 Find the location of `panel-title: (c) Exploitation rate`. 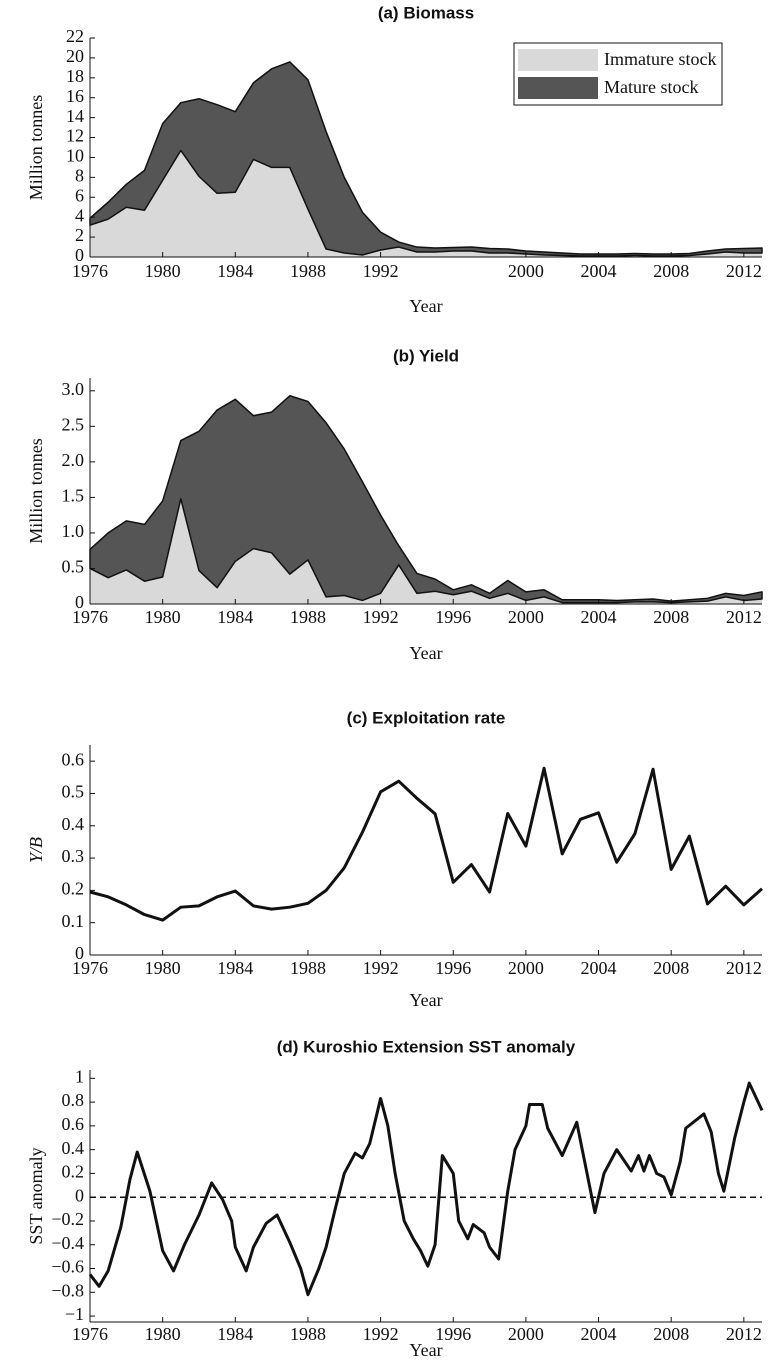

panel-title: (c) Exploitation rate is located at coordinates (426, 717).